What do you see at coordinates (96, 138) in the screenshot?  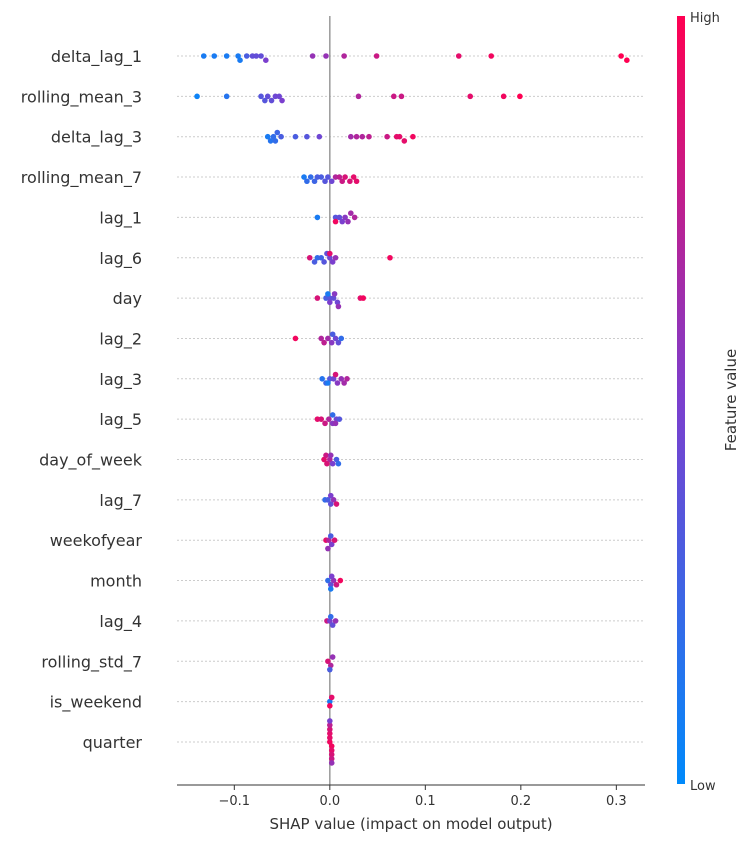 I see `feature-label-delta_lag_3: delta_lag_3` at bounding box center [96, 138].